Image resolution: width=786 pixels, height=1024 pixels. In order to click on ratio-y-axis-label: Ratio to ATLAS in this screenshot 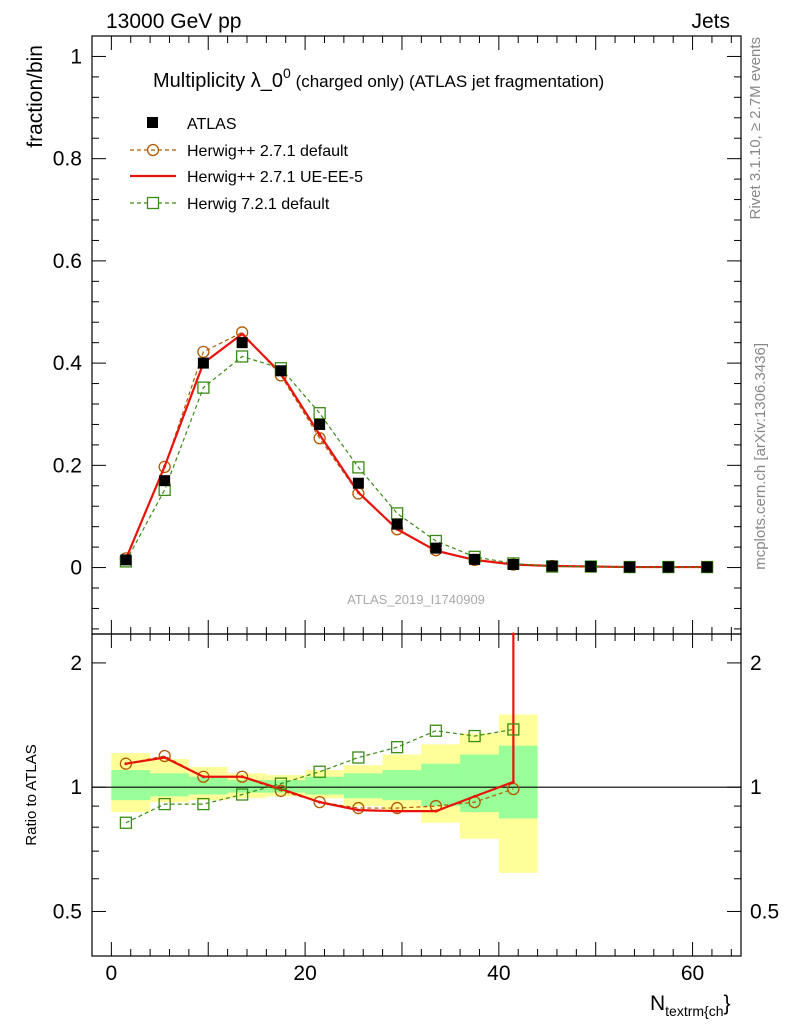, I will do `click(31, 794)`.